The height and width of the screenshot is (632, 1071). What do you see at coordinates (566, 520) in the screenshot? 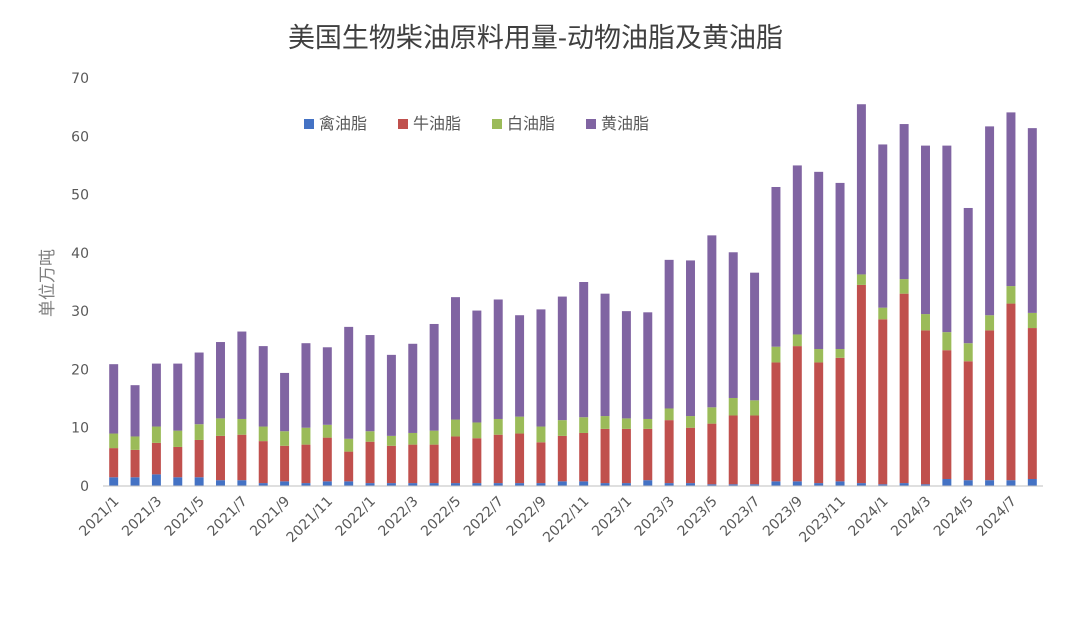
I see `x-tick-label: 2022/11` at bounding box center [566, 520].